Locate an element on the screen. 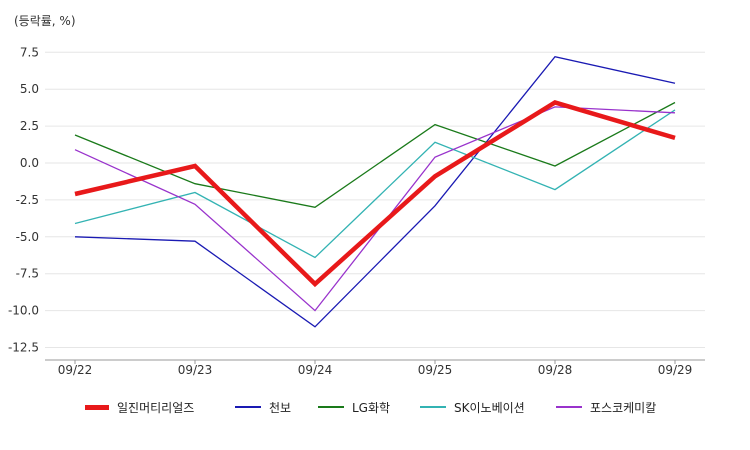 This screenshot has height=450, width=750. y-tick-label: 0.0 is located at coordinates (29, 163).